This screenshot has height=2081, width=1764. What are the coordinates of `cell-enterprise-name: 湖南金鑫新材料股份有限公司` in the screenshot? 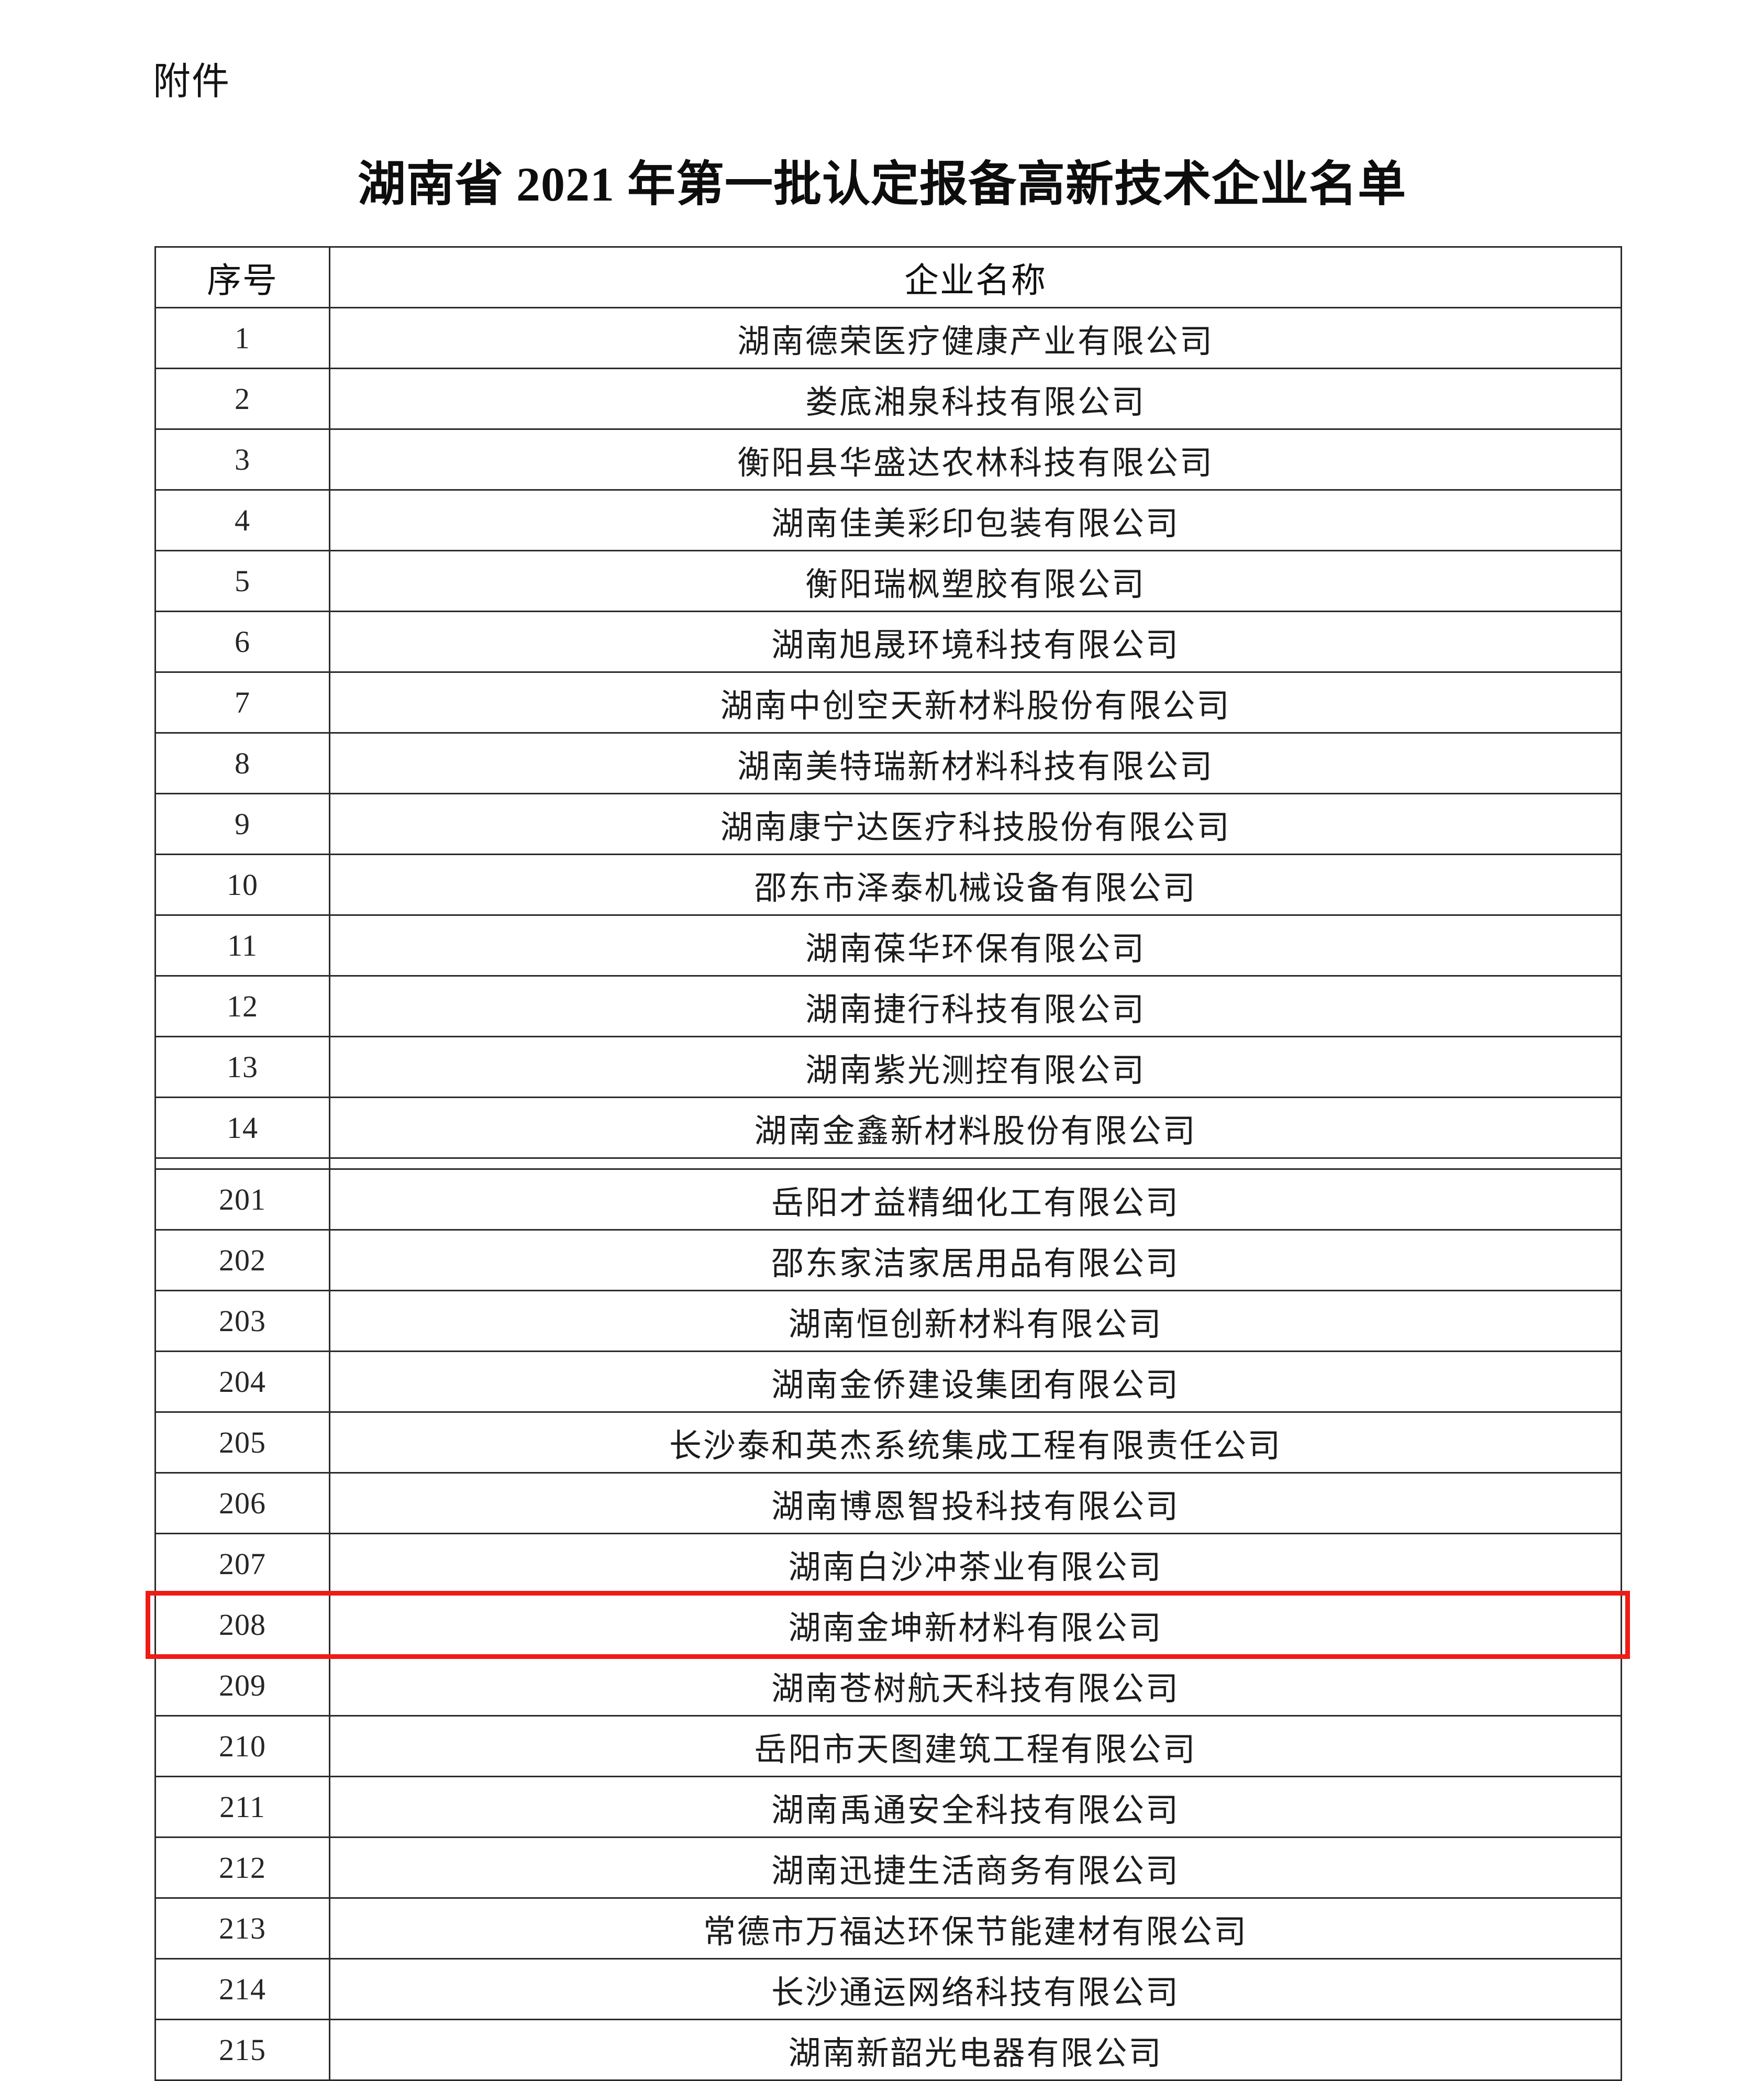 It's located at (975, 1128).